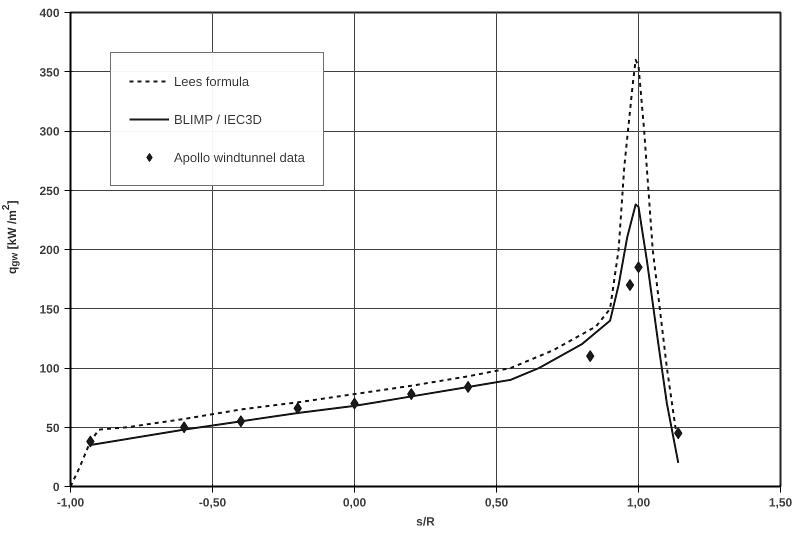  What do you see at coordinates (354, 503) in the screenshot?
I see `x-tick-label: 0,00` at bounding box center [354, 503].